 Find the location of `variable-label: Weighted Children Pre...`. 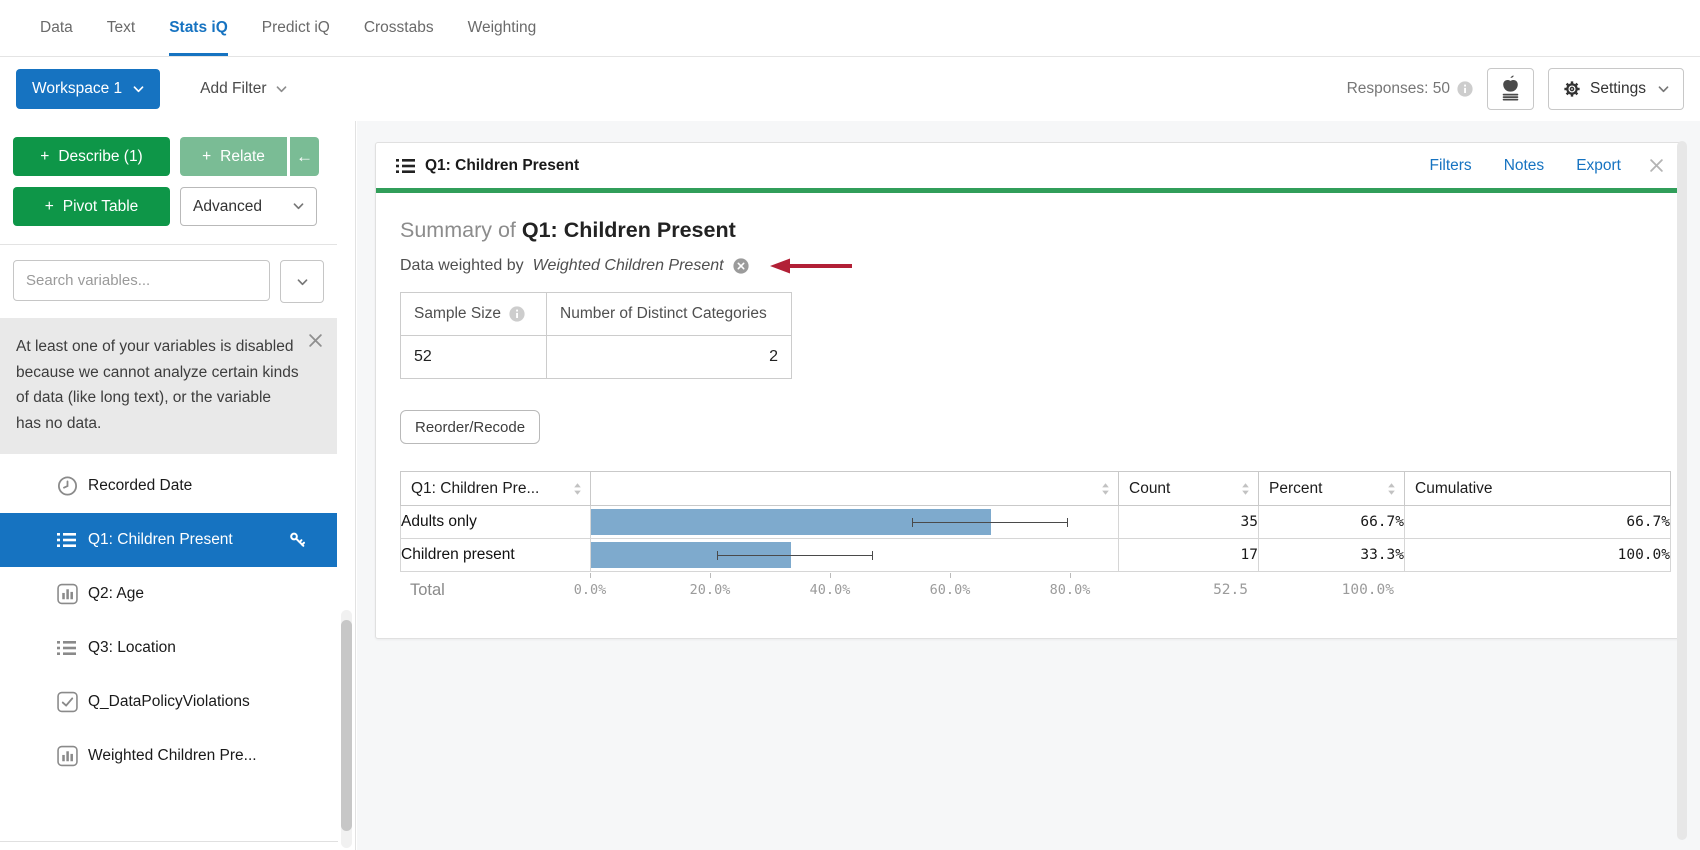

variable-label: Weighted Children Pre... is located at coordinates (172, 755).